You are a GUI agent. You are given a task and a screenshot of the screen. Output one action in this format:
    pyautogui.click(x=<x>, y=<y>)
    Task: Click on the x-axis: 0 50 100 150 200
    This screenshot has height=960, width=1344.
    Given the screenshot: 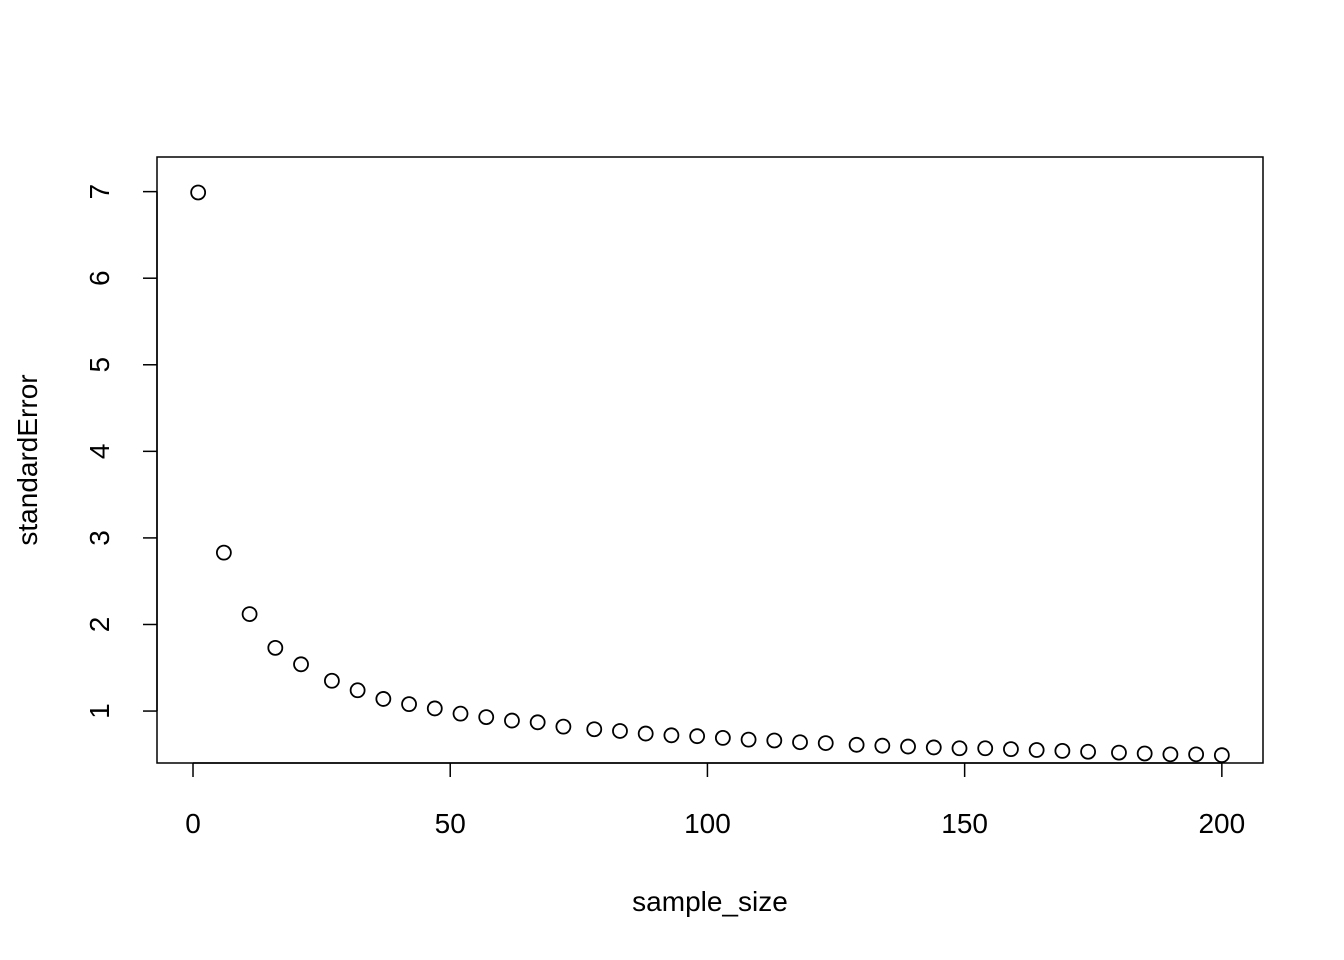 What is the action you would take?
    pyautogui.click(x=715, y=800)
    